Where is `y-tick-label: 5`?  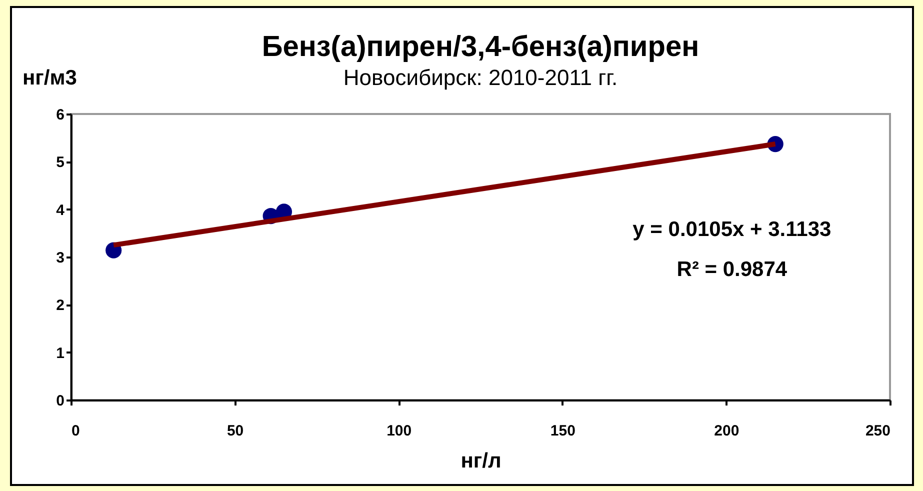
y-tick-label: 5 is located at coordinates (60, 163).